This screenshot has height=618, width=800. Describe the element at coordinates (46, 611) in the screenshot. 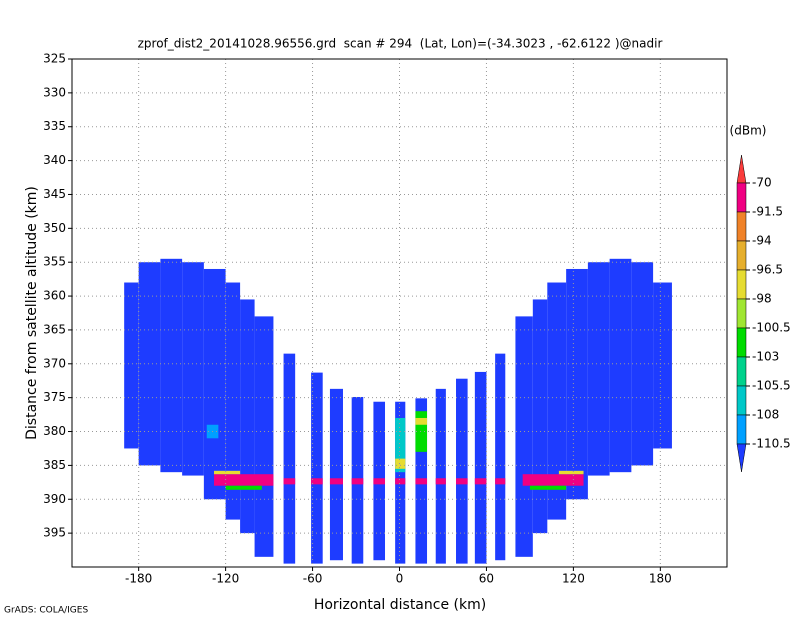

I see `footer: GrADS: COLA/IGES` at that location.